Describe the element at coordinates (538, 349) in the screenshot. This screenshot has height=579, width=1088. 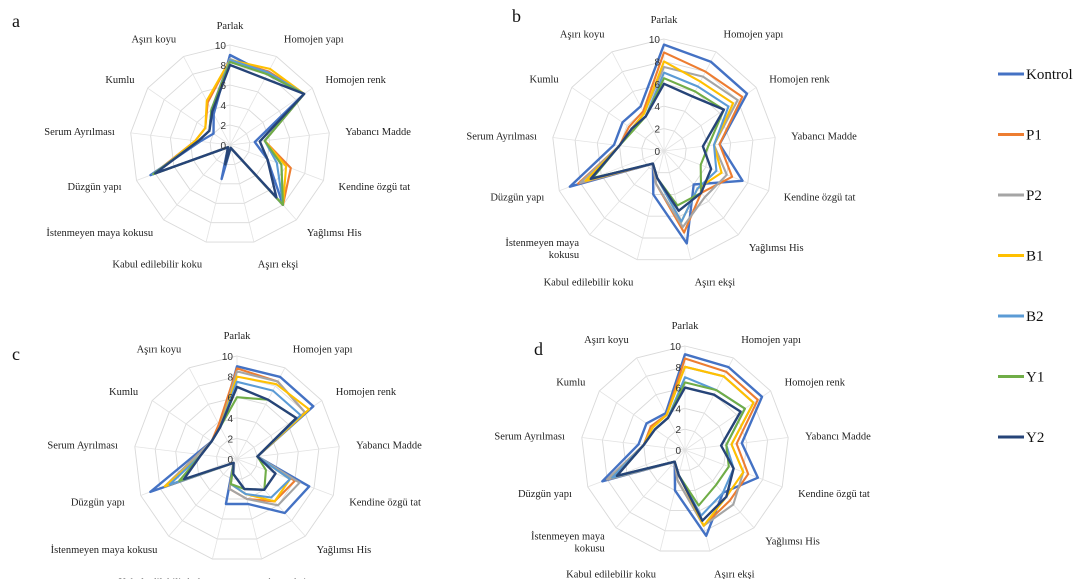
I see `panel-label: d` at that location.